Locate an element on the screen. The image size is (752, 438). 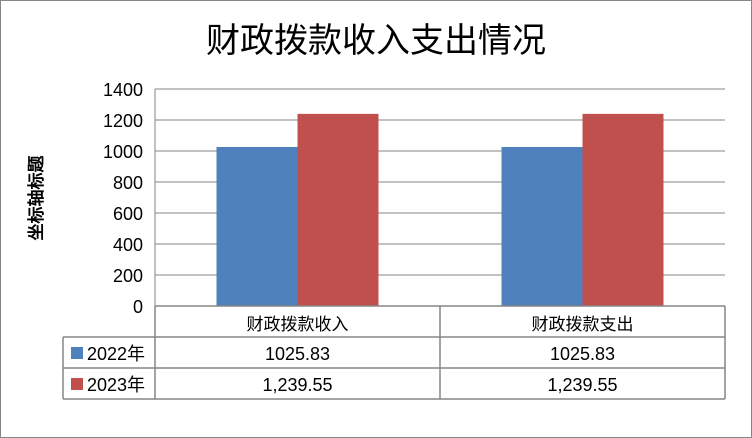
chart-title: 财政拨款收入支出情况 is located at coordinates (376, 41).